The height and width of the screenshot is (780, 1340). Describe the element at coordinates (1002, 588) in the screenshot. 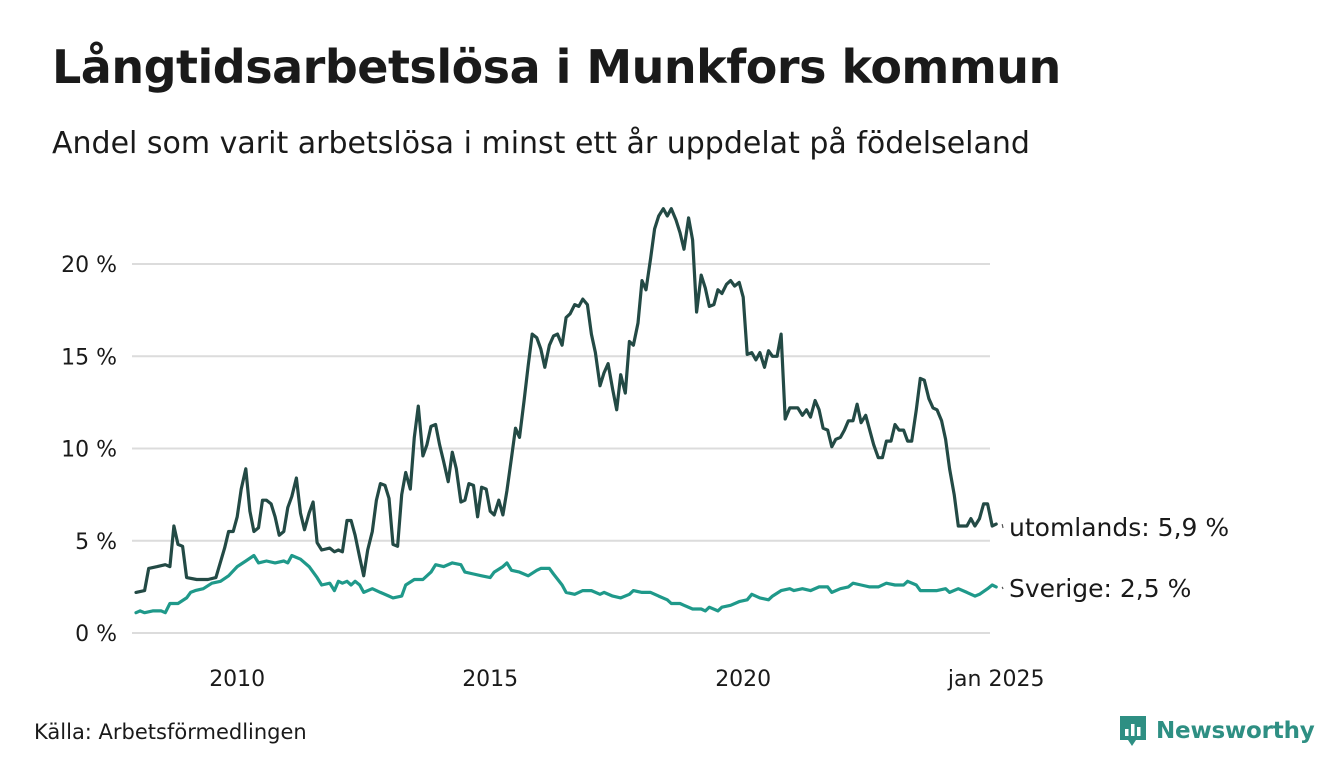

I see `series-end-connector-sverige` at that location.